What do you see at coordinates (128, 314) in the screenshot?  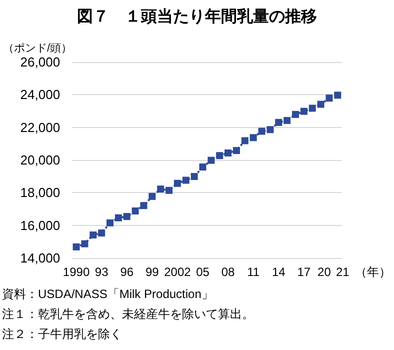 I see `text: 注１：乾乳牛を含め、未経産牛を除いて算出。` at bounding box center [128, 314].